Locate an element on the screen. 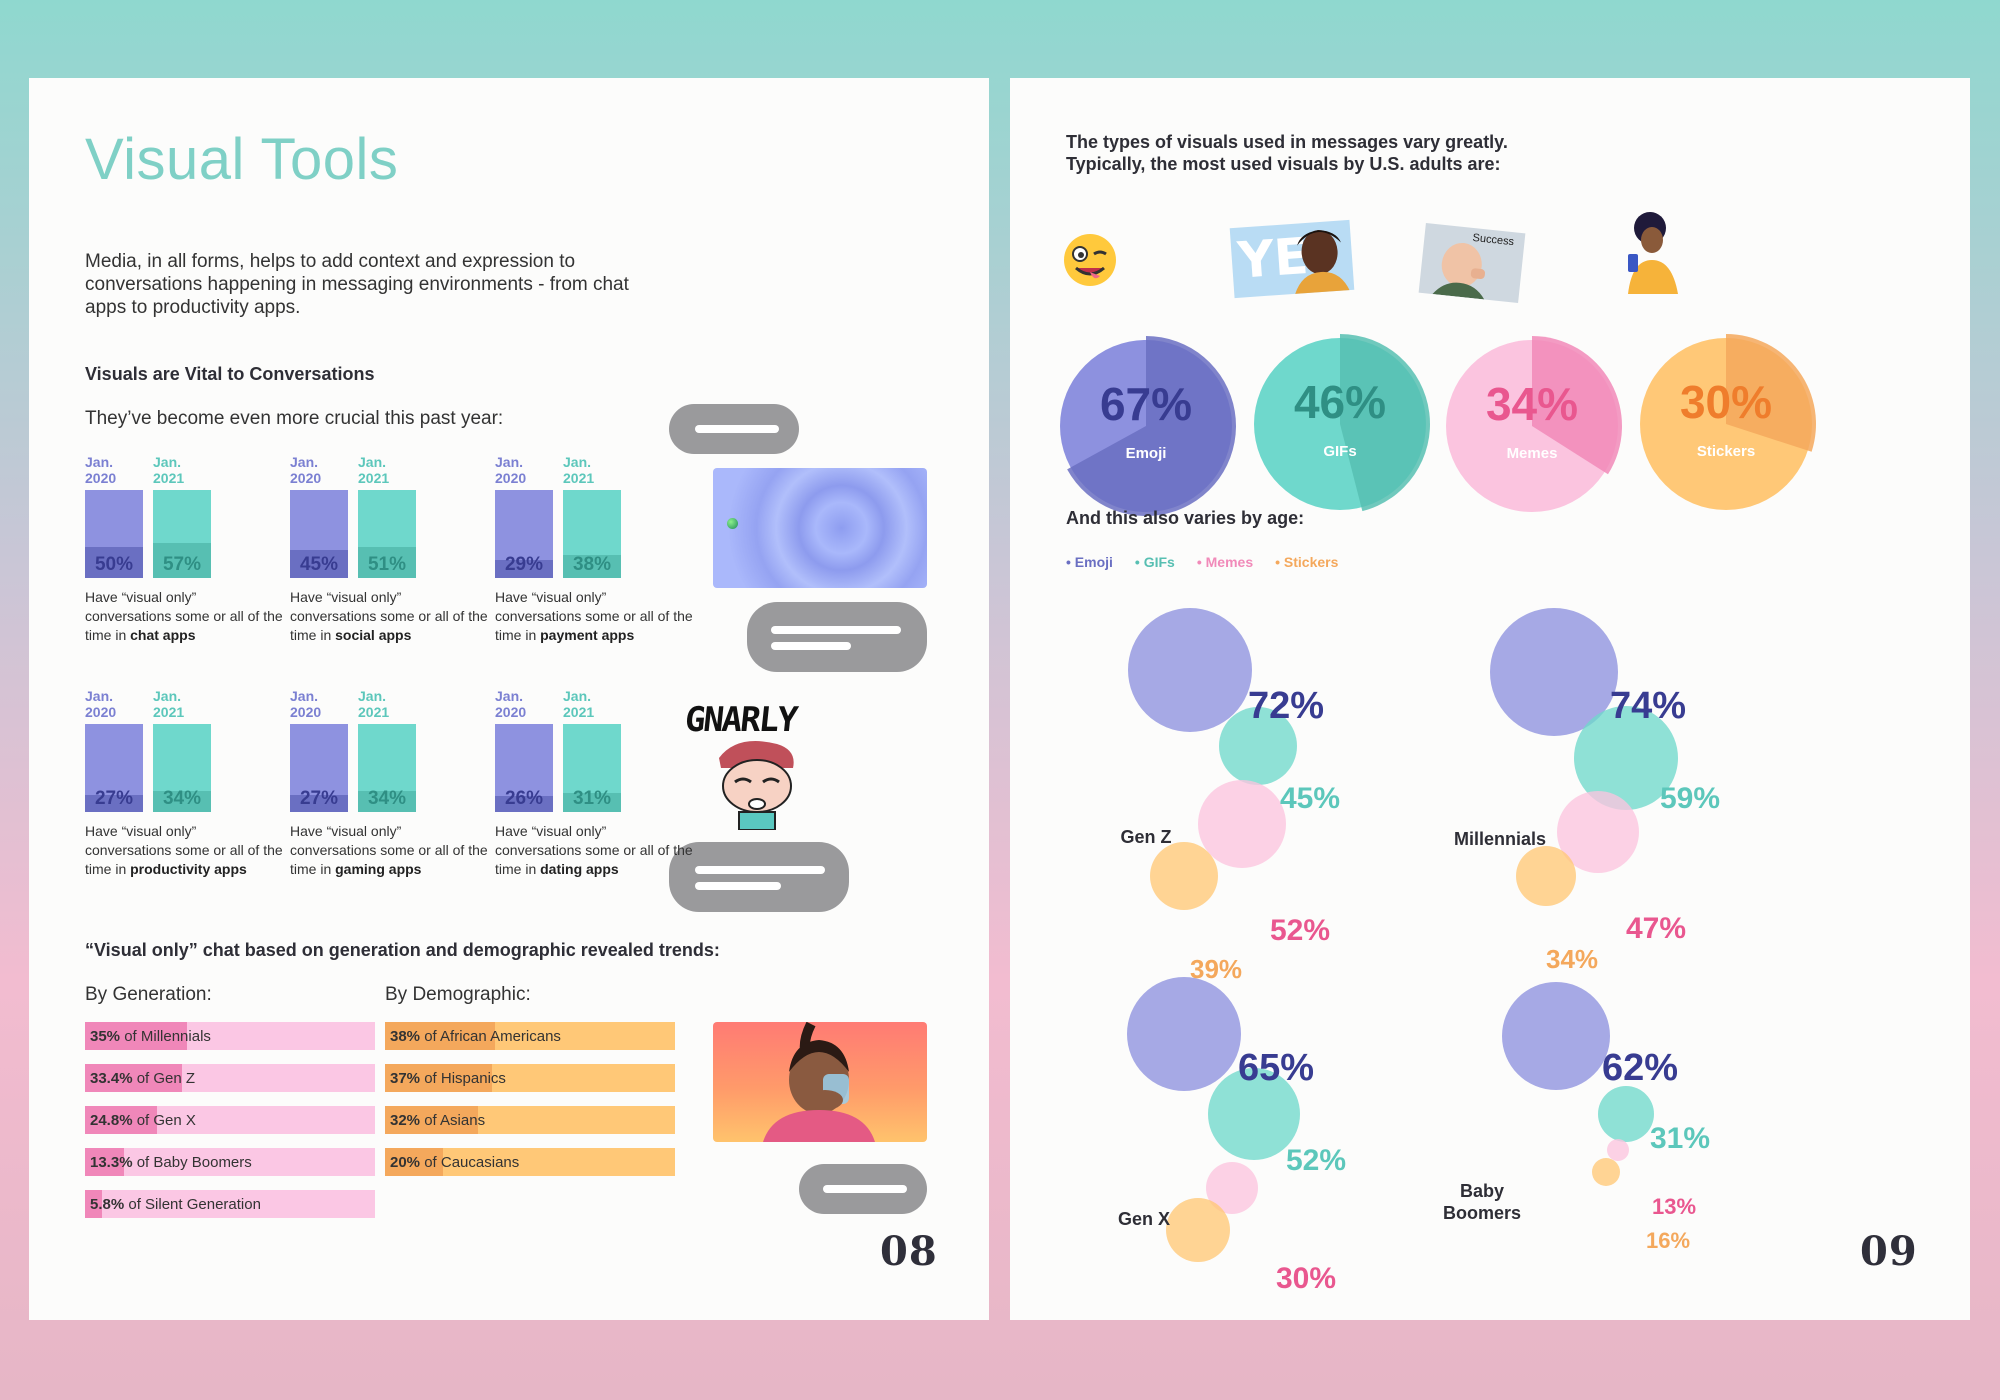 The width and height of the screenshot is (2000, 1400). page-number: 08 is located at coordinates (909, 1251).